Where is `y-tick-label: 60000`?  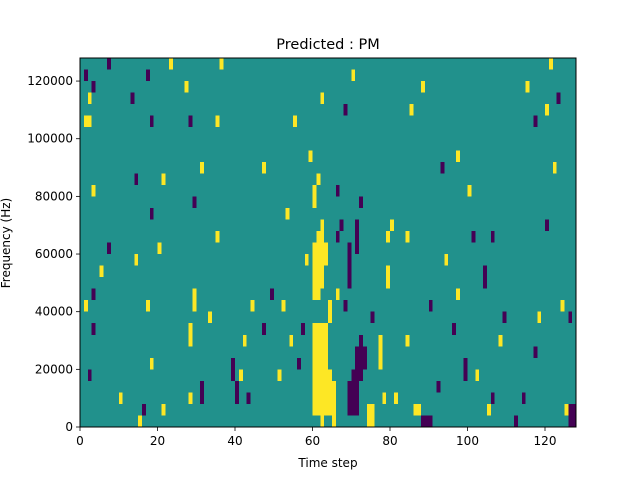
y-tick-label: 60000 is located at coordinates (54, 254).